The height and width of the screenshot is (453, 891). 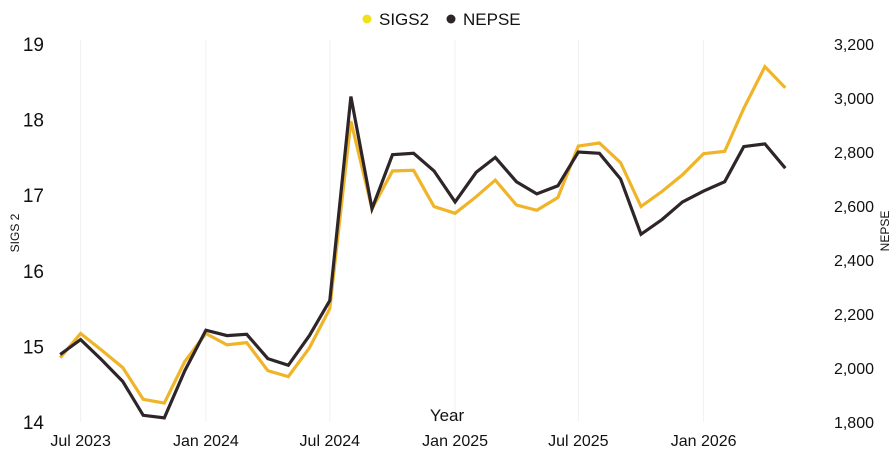 What do you see at coordinates (441, 19) in the screenshot?
I see `legend: SIGS2 NEPSE` at bounding box center [441, 19].